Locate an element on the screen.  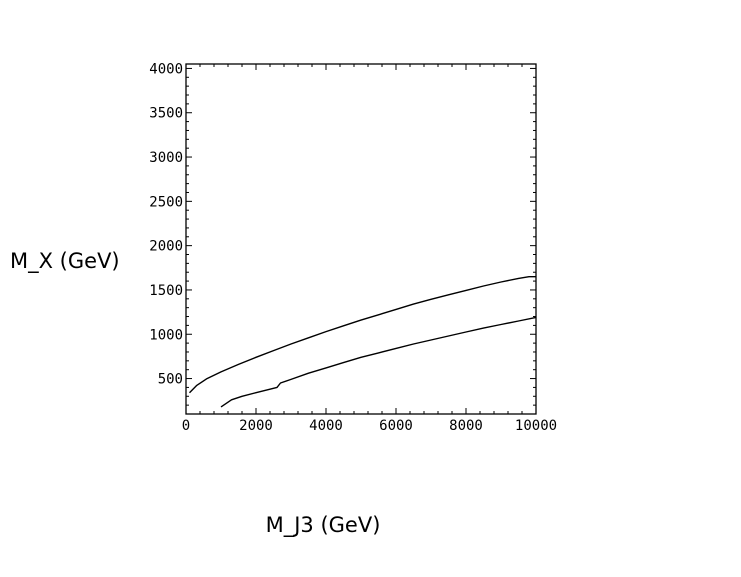
x-tick-label: 8000 is located at coordinates (466, 426).